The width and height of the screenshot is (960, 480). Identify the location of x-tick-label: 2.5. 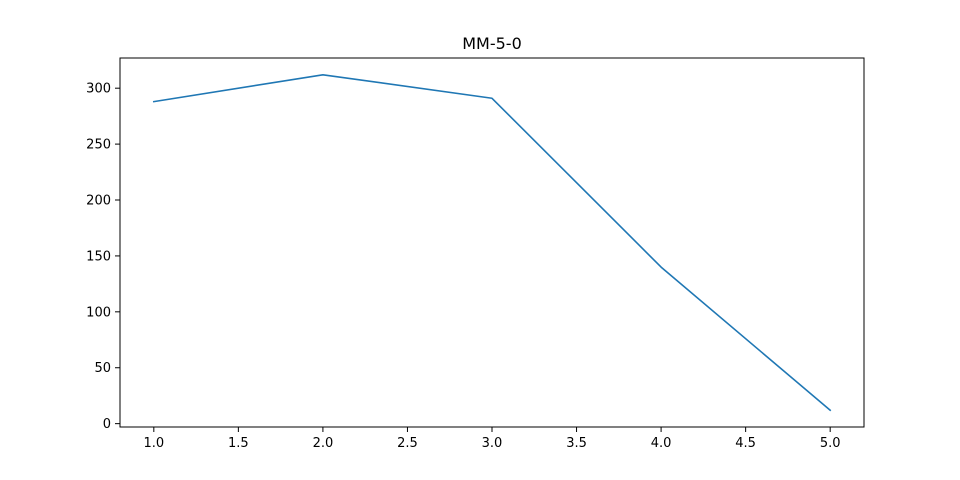
(407, 443).